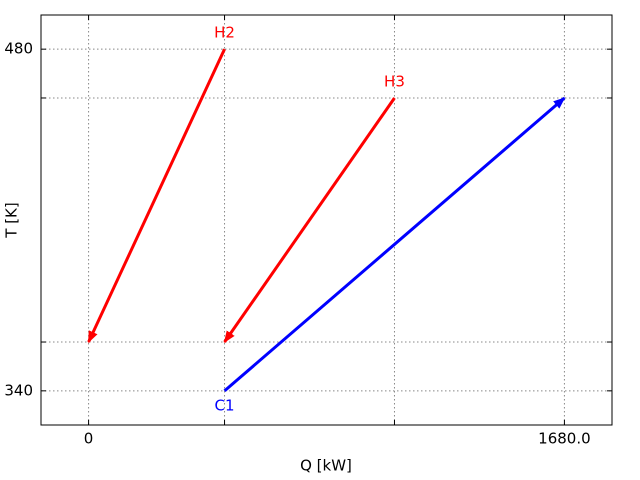  I want to click on y-tick-label: 340, so click(18, 390).